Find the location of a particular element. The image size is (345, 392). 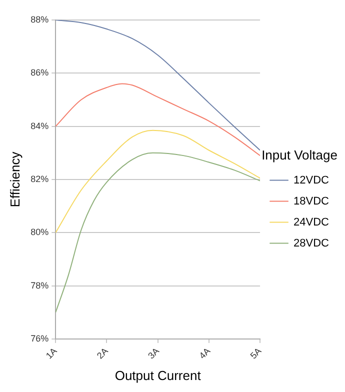

x-tick-label: 5A is located at coordinates (256, 353).